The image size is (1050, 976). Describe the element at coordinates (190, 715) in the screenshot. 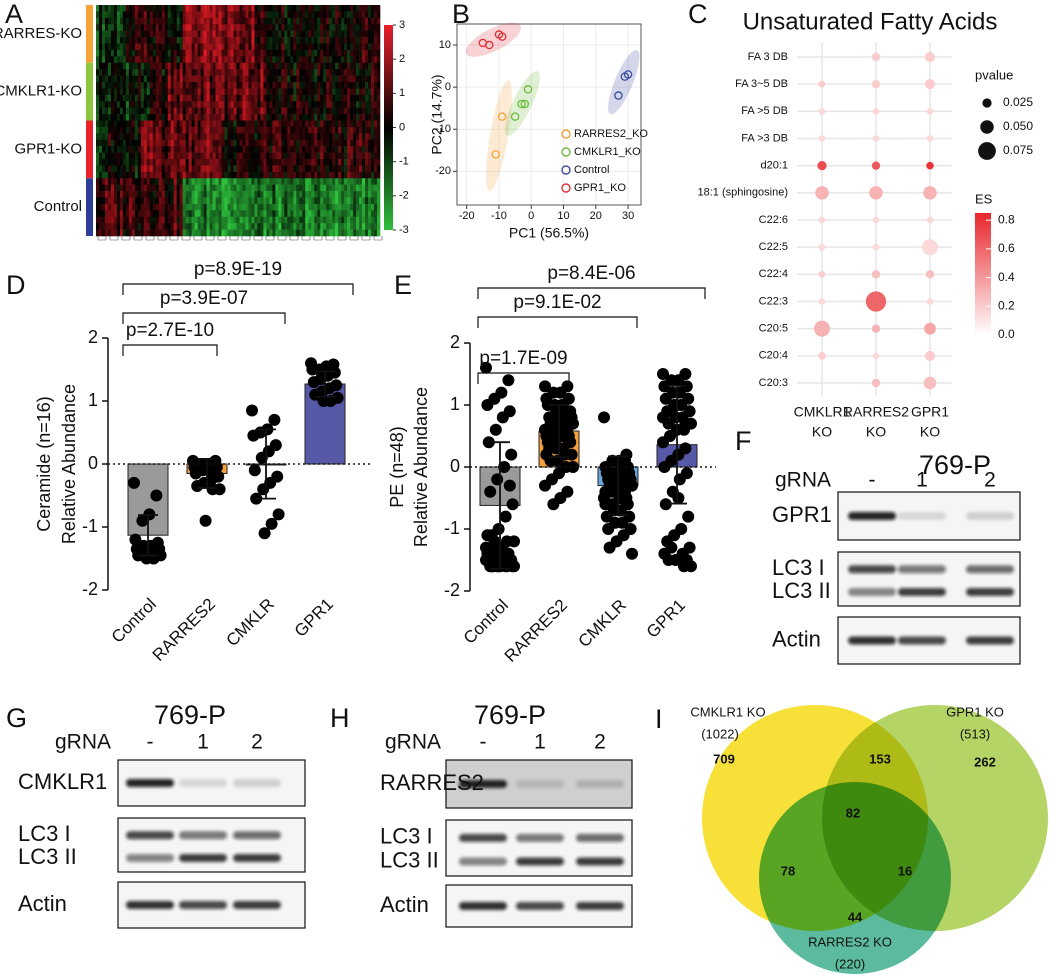

I see `cell-line: 769-P` at that location.